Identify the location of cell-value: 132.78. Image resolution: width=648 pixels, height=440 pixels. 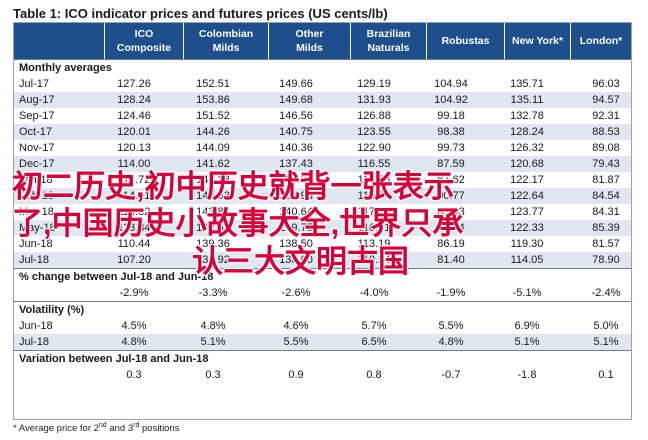
(527, 116).